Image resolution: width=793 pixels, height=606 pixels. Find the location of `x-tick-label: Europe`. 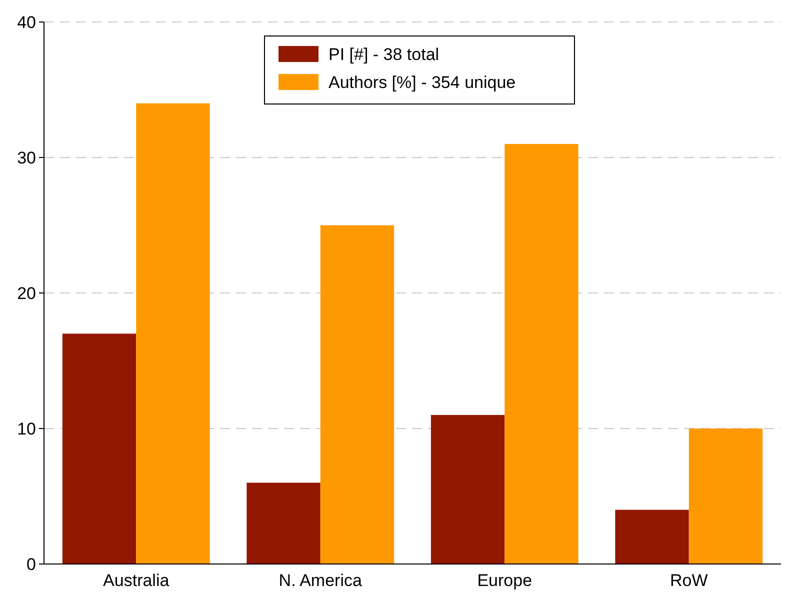

x-tick-label: Europe is located at coordinates (504, 580).